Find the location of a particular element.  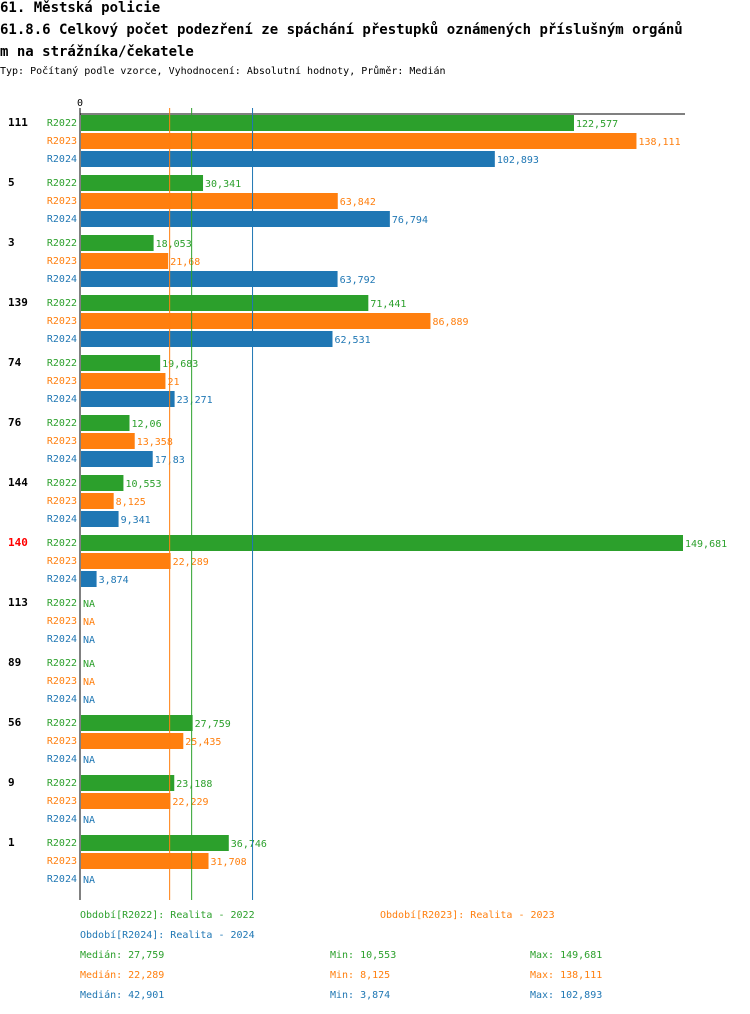

stat-min-r2024: Min: 3,874 is located at coordinates (360, 995).